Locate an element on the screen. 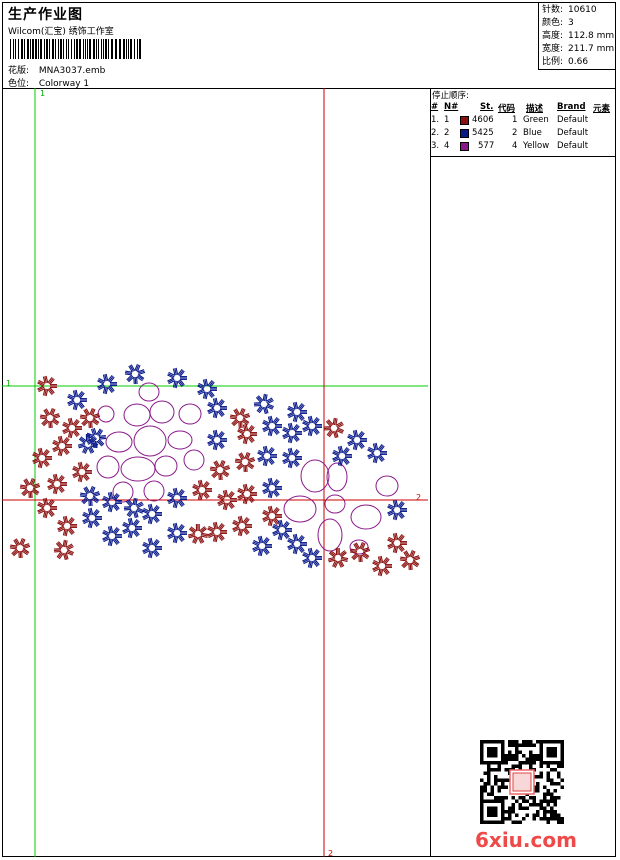 Image resolution: width=620 pixels, height=860 pixels. colorway-label: 色位: is located at coordinates (19, 84).